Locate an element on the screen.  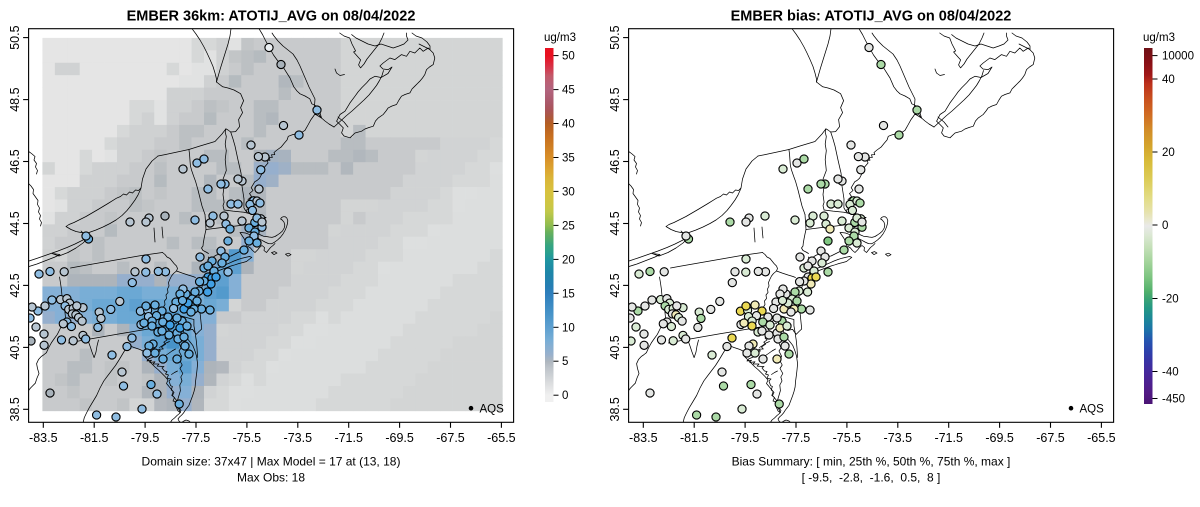
svg-text:[ -9.5, -2.8, -1.6, 0.5, 8: [ -9.5, -2.8, -1.6, 0.5, 8 ] is located at coordinates (871, 478).